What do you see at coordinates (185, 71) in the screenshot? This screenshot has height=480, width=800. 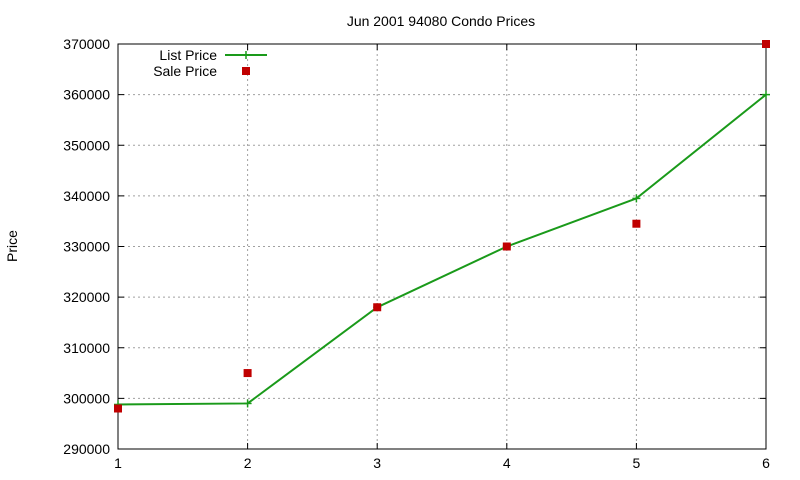 I see `legend-label-sale-price: Sale Price` at bounding box center [185, 71].